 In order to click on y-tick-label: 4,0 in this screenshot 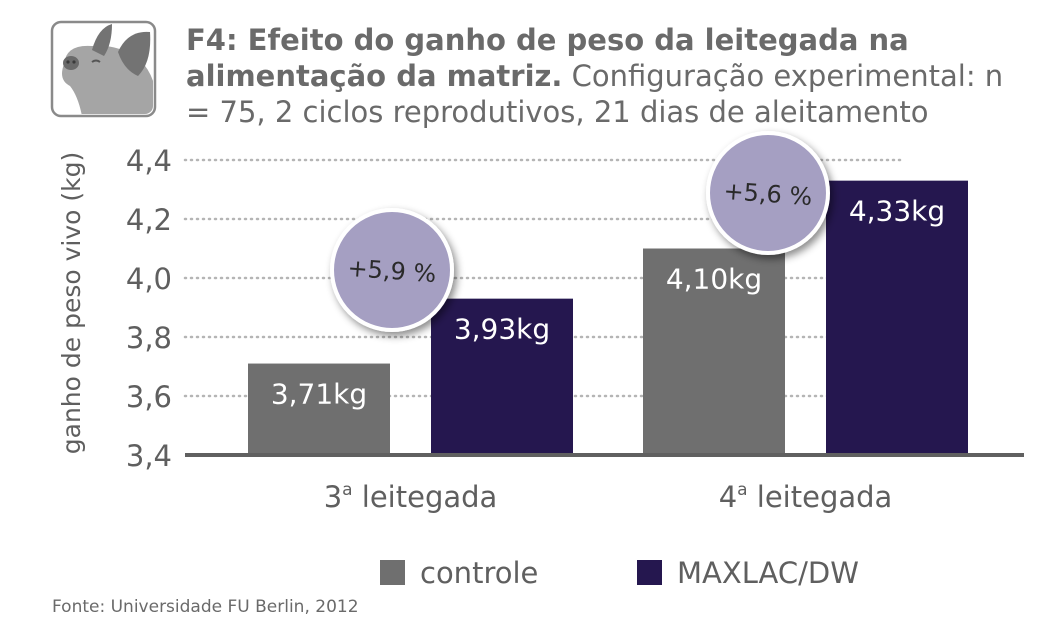, I will do `click(149, 279)`.